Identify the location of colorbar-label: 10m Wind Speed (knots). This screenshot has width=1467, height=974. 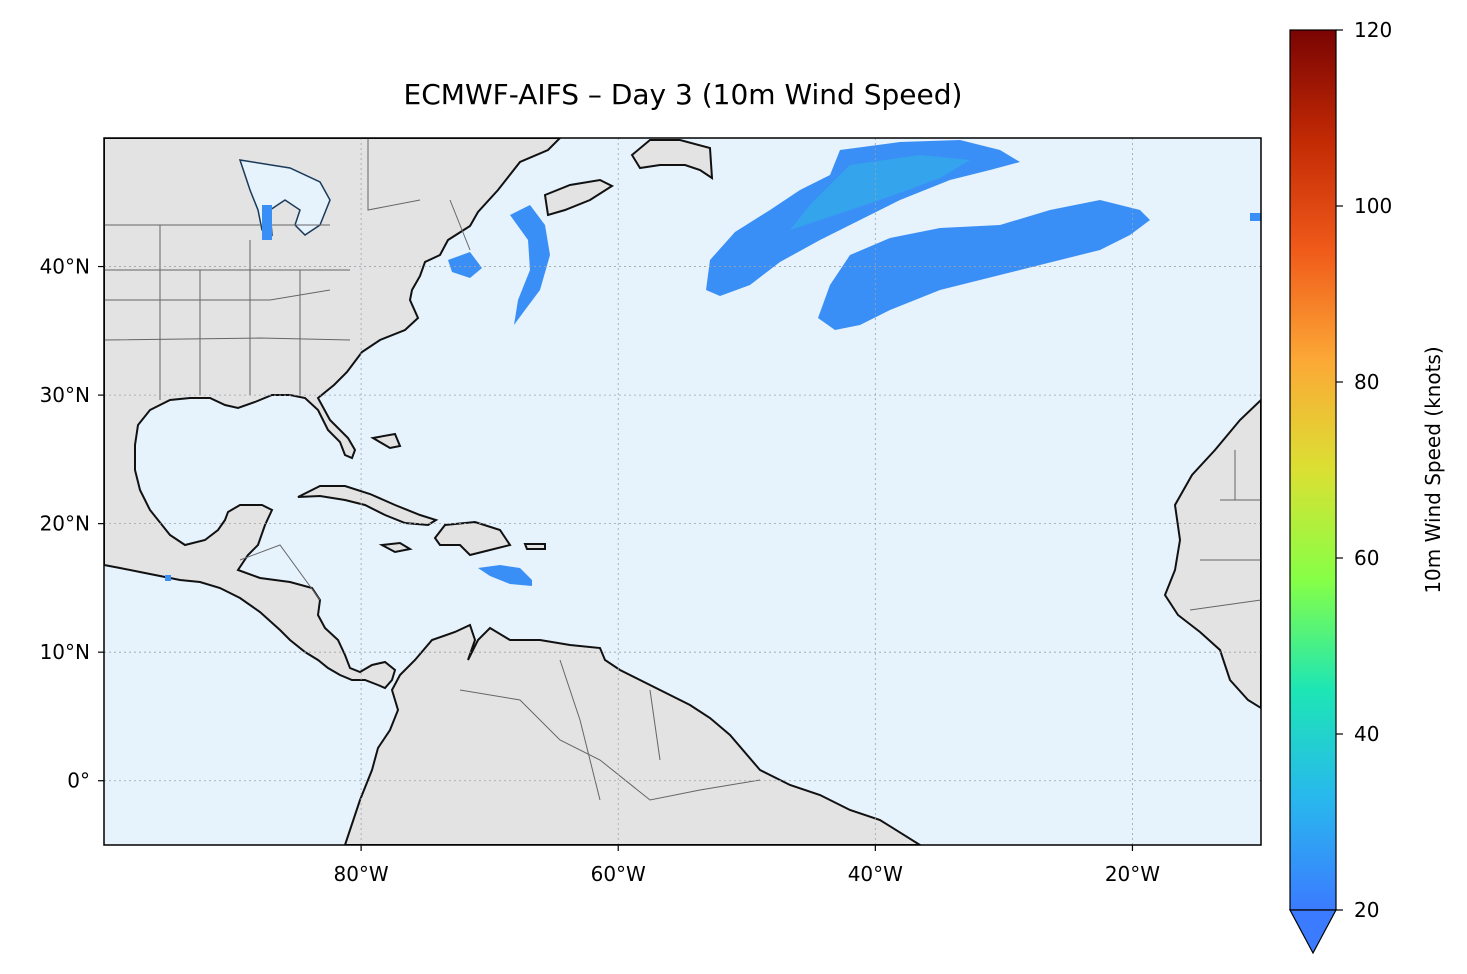
(1433, 469).